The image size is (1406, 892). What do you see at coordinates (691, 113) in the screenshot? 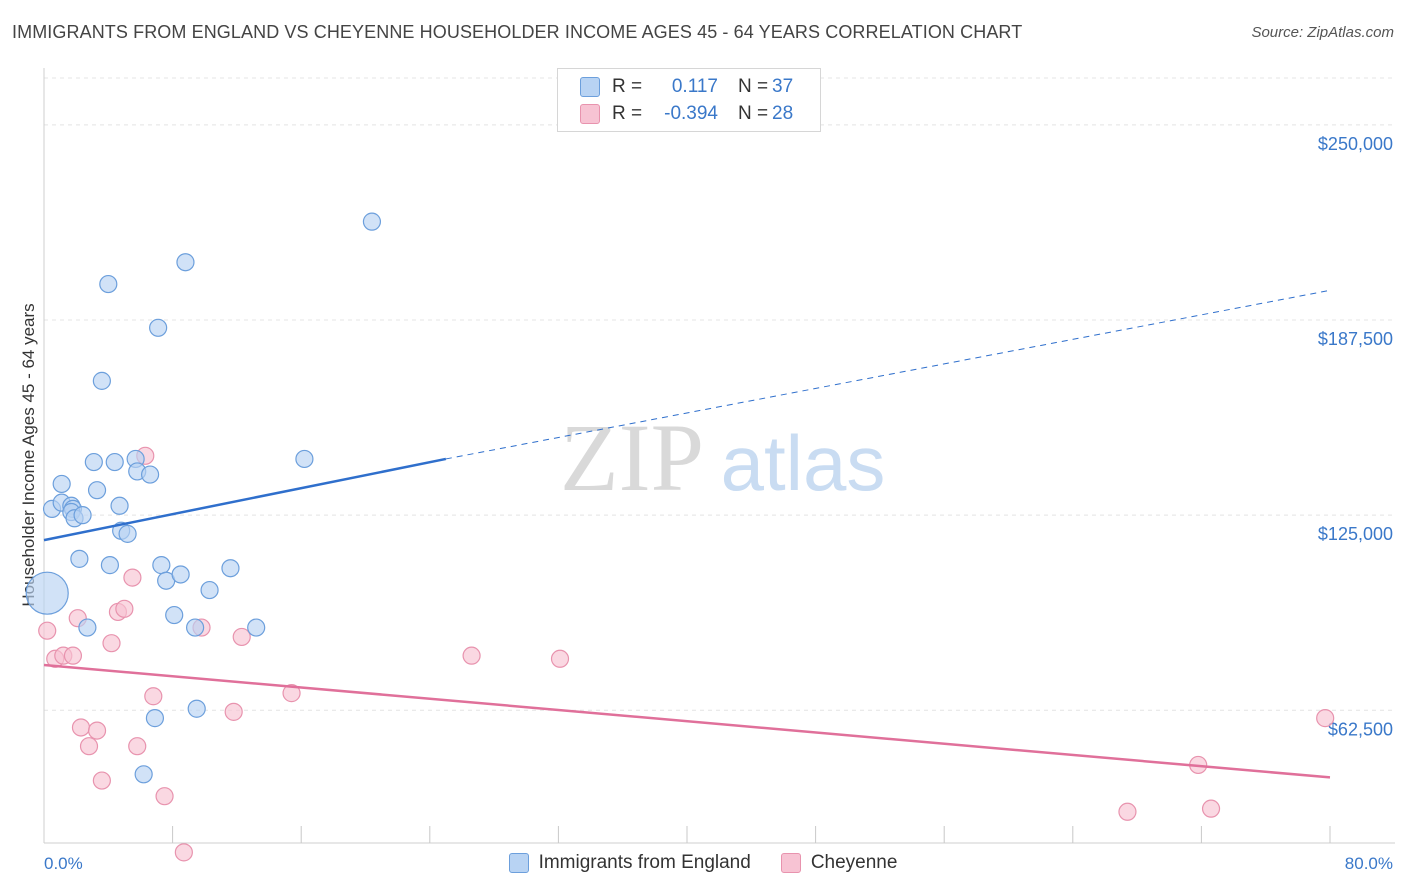
I see `legend-r-value: -0.394` at bounding box center [691, 113].